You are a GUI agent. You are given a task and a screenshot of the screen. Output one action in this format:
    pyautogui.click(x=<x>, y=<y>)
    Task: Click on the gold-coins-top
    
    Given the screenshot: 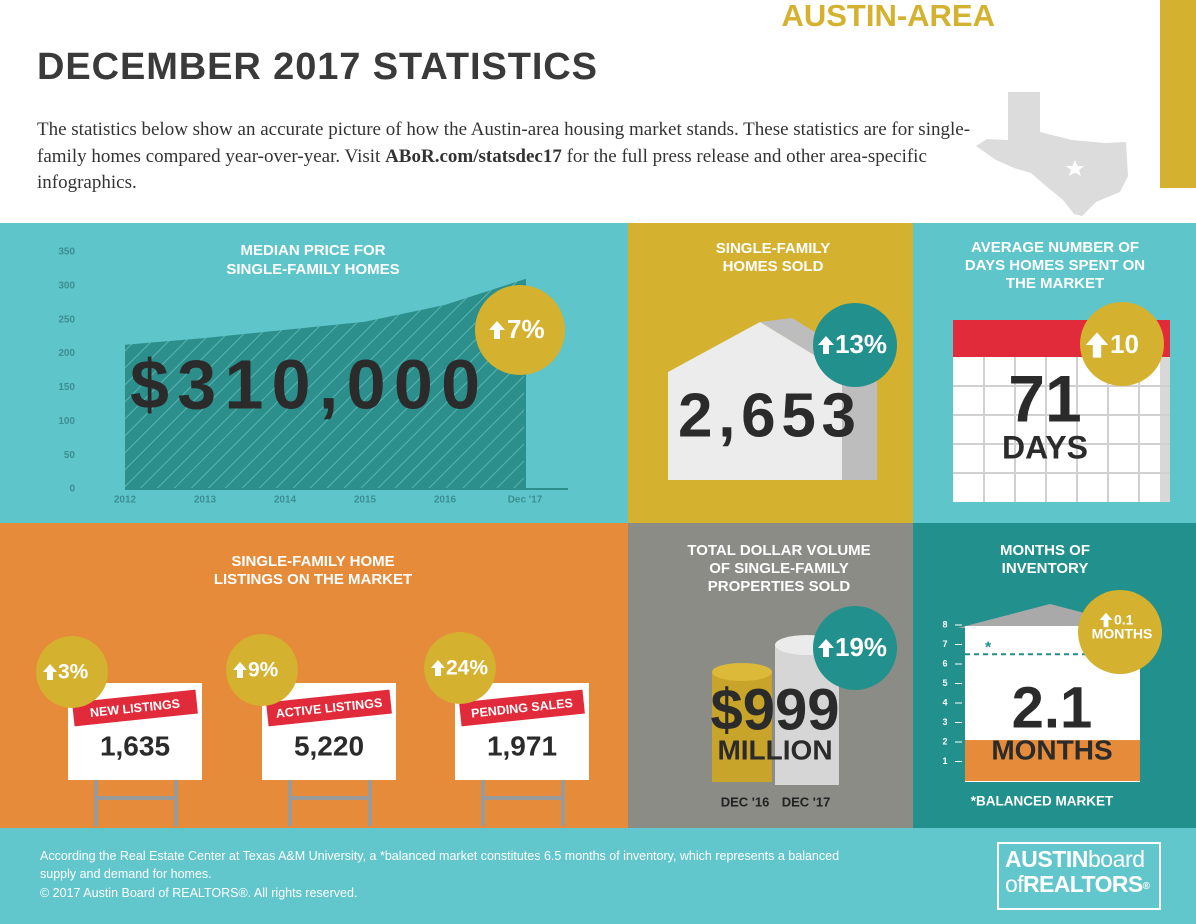 What is the action you would take?
    pyautogui.click(x=742, y=672)
    